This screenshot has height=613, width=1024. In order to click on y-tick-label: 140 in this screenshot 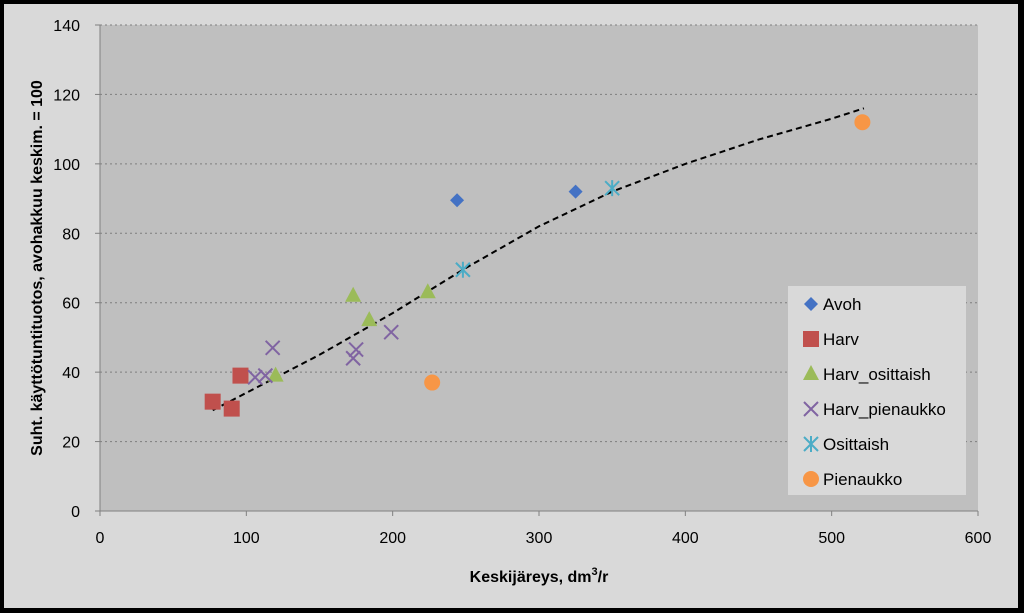, I will do `click(66, 26)`.